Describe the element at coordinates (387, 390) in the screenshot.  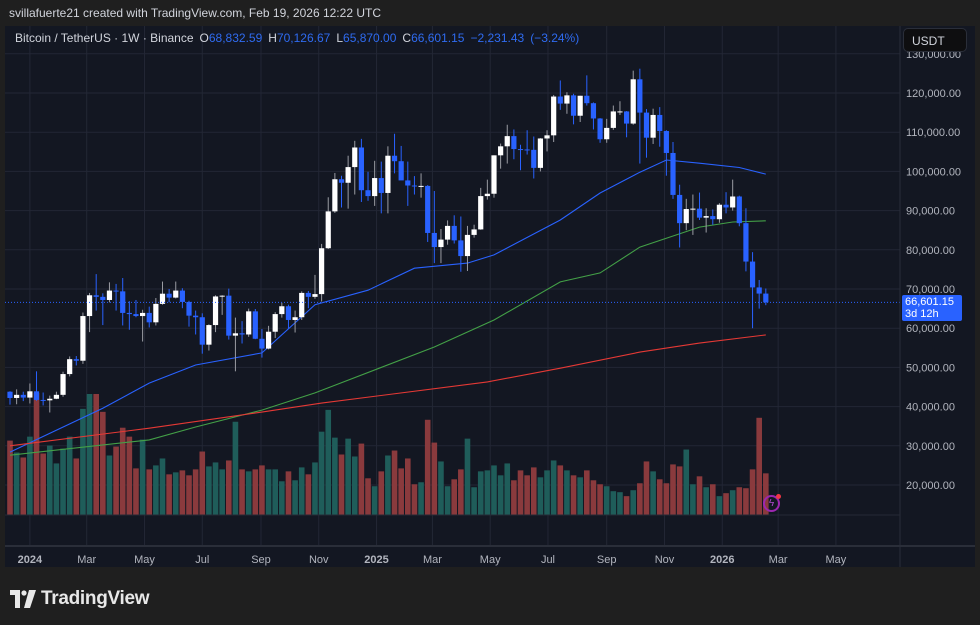
I see `moving-average-line` at that location.